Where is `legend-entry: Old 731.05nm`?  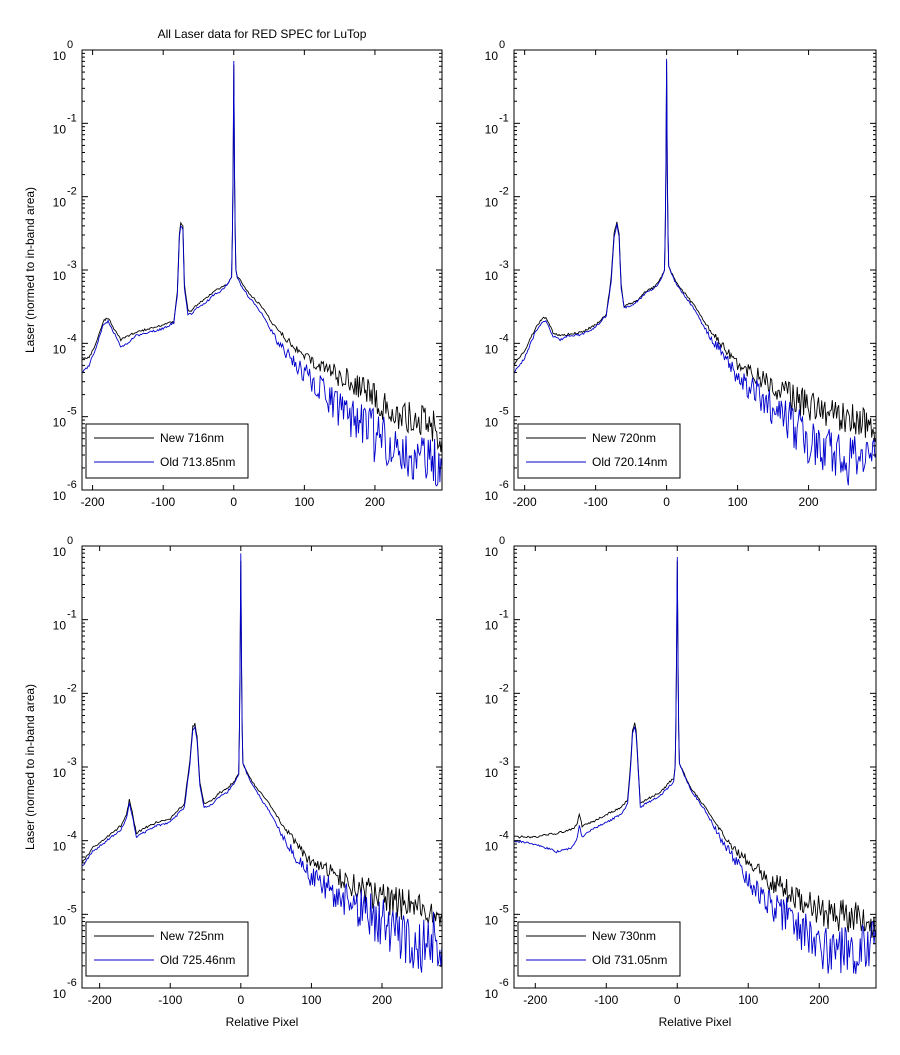
legend-entry: Old 731.05nm is located at coordinates (629, 960).